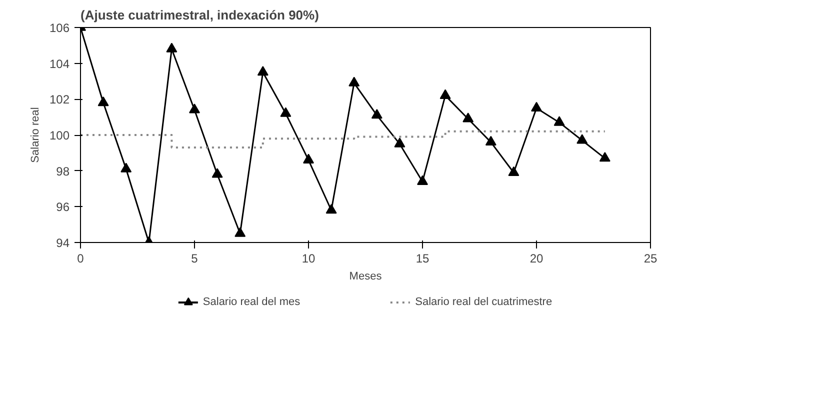 The height and width of the screenshot is (401, 837). I want to click on x-tick-label: 5, so click(194, 259).